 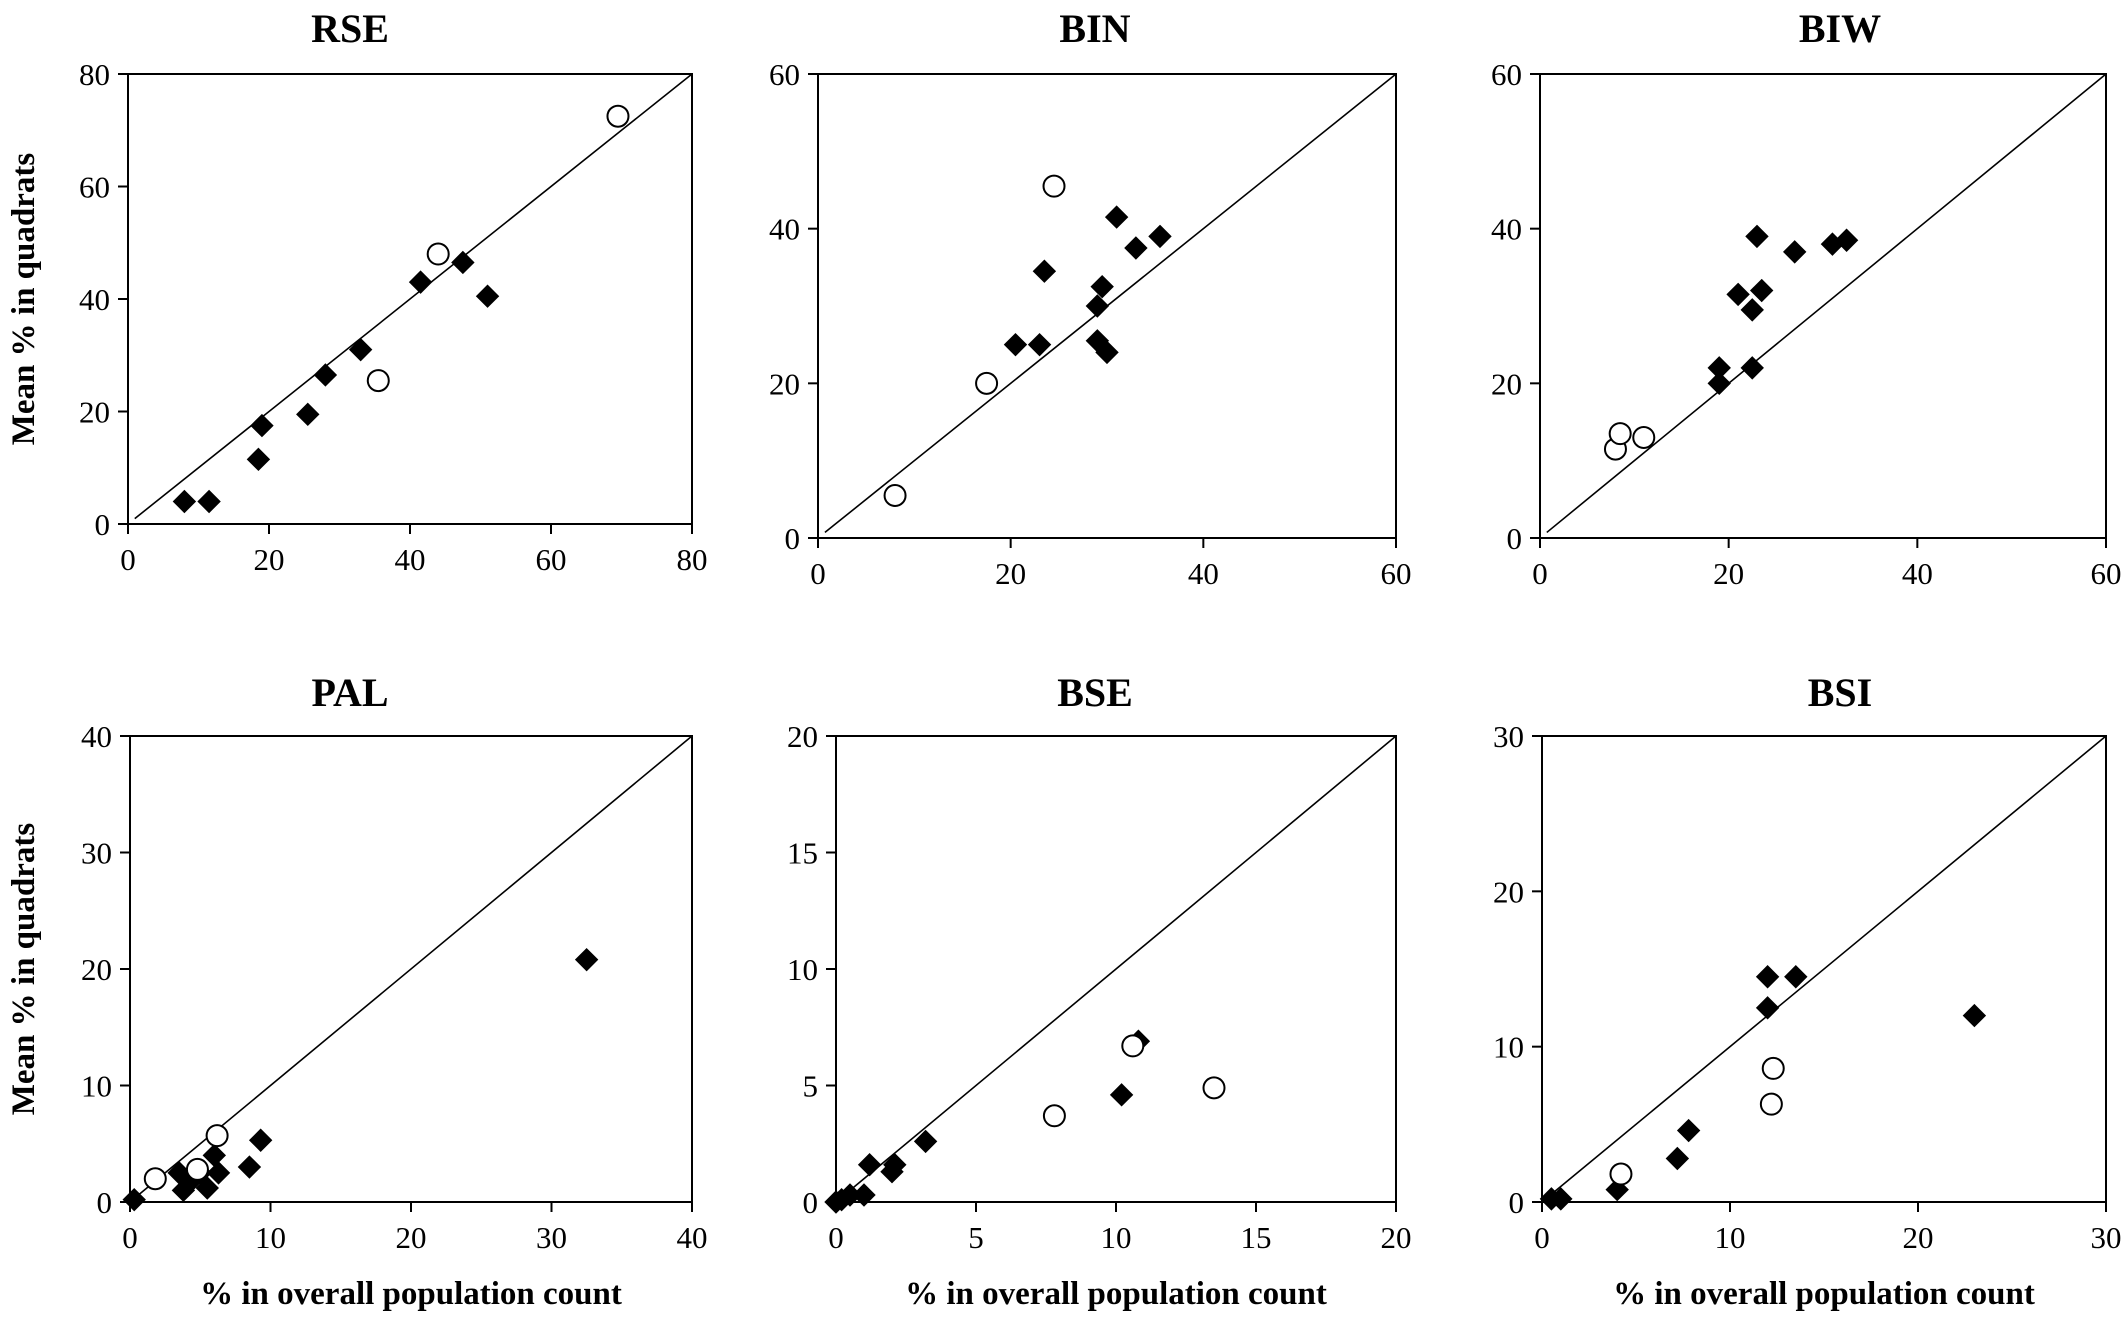 I want to click on y-tick-label: 80, so click(x=94, y=74).